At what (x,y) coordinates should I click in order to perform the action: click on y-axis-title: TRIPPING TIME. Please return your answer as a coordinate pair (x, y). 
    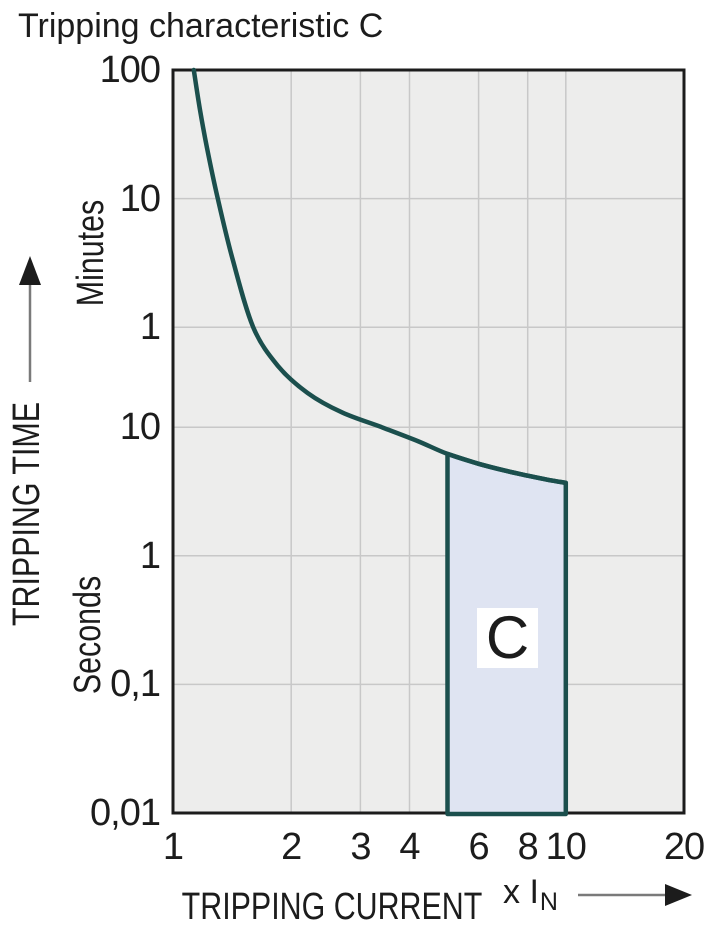
    Looking at the image, I should click on (27, 514).